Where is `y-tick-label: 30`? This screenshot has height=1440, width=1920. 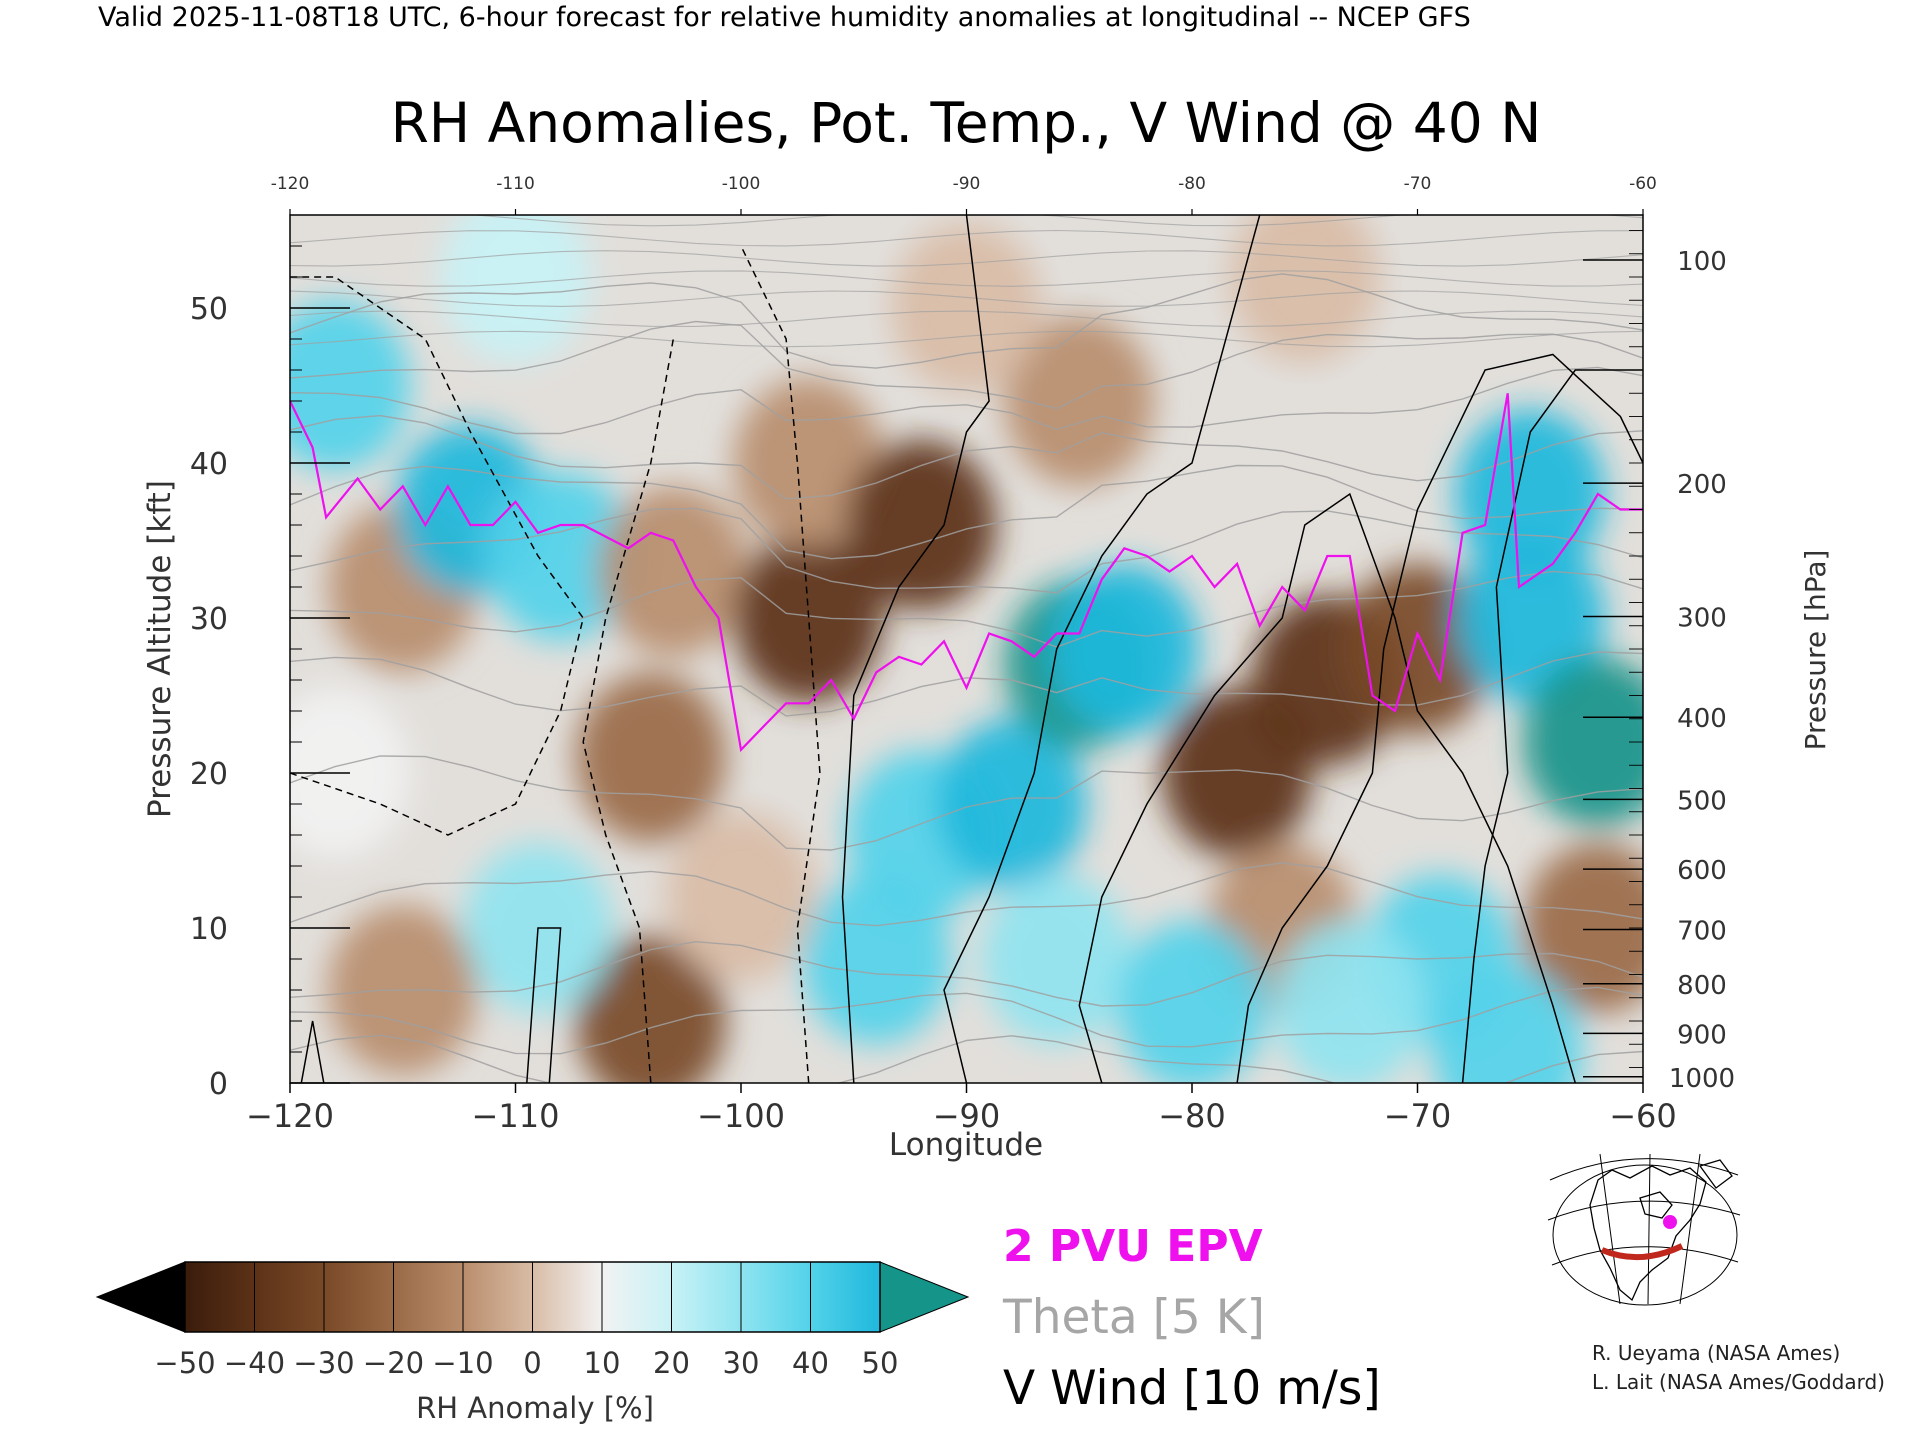 y-tick-label: 30 is located at coordinates (209, 619).